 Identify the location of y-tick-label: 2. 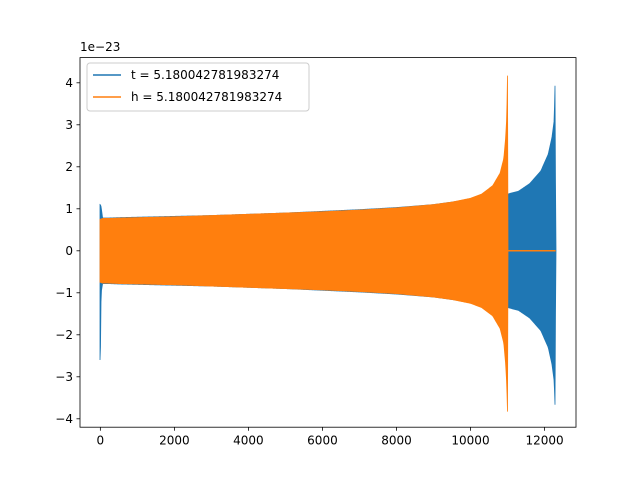
(69, 167).